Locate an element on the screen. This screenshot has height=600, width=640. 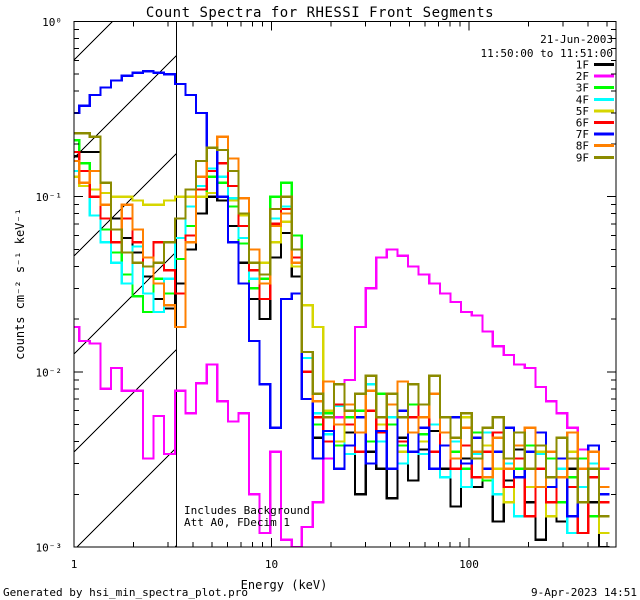
footer-generator-note: Generated by hsi_min_spectra_plot.pro is located at coordinates (125, 592).